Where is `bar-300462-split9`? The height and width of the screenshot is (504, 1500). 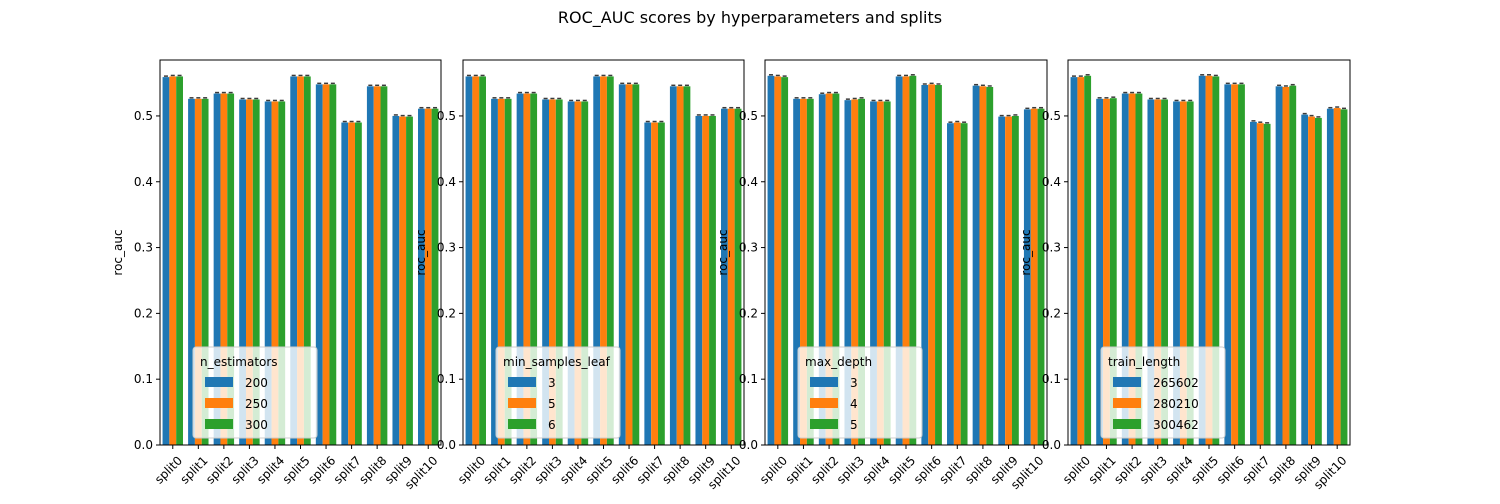
bar-300462-split9 is located at coordinates (1318, 281).